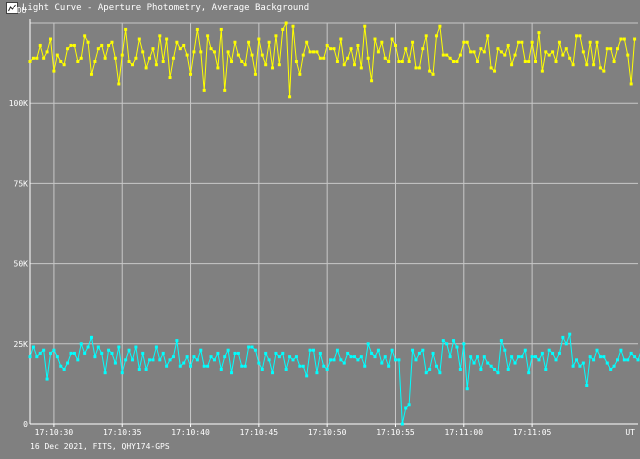 Image resolution: width=640 pixels, height=459 pixels. I want to click on x-tick-label: 17:10:45, so click(259, 432).